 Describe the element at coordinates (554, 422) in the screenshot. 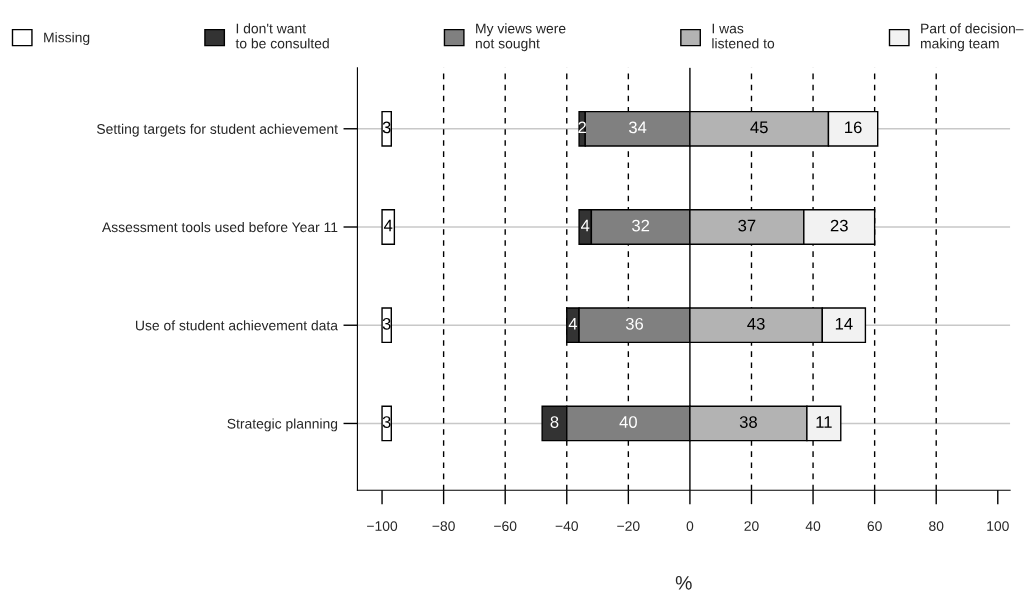

I see `data-label: 8` at that location.